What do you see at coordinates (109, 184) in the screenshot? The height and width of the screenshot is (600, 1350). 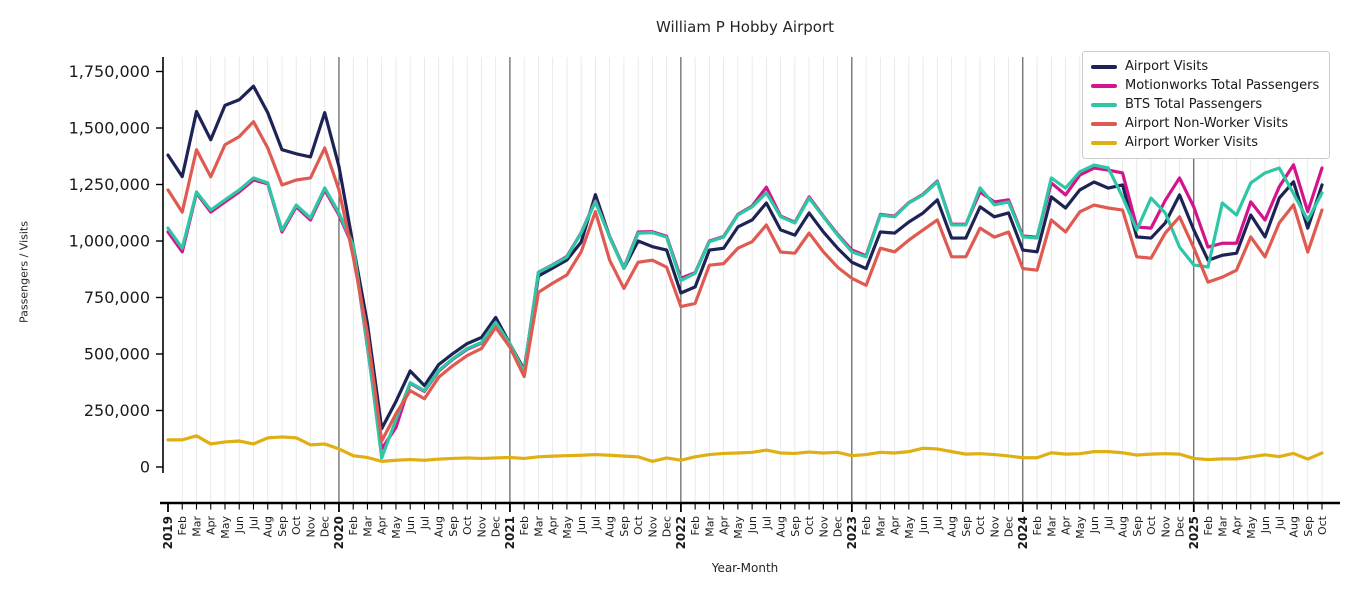 I see `y-tick-label: 1,250,000` at bounding box center [109, 184].